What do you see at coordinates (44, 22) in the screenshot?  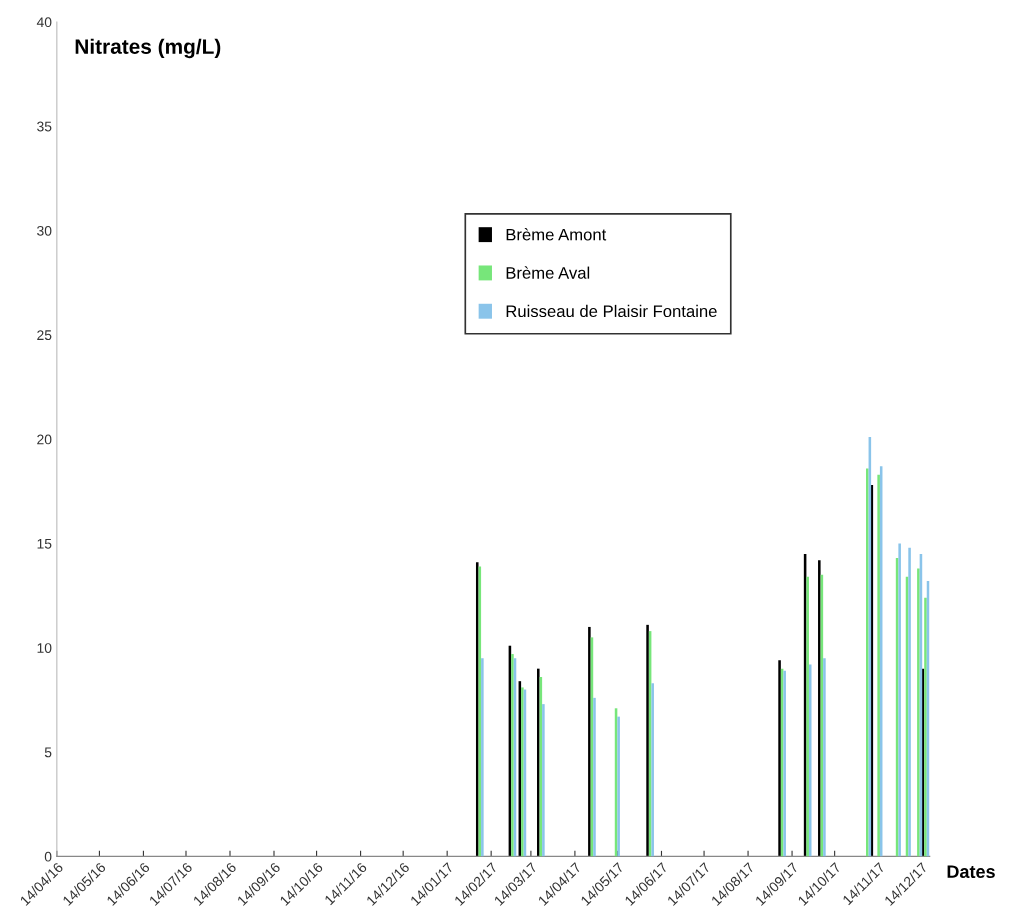 I see `y-tick-label: 40` at bounding box center [44, 22].